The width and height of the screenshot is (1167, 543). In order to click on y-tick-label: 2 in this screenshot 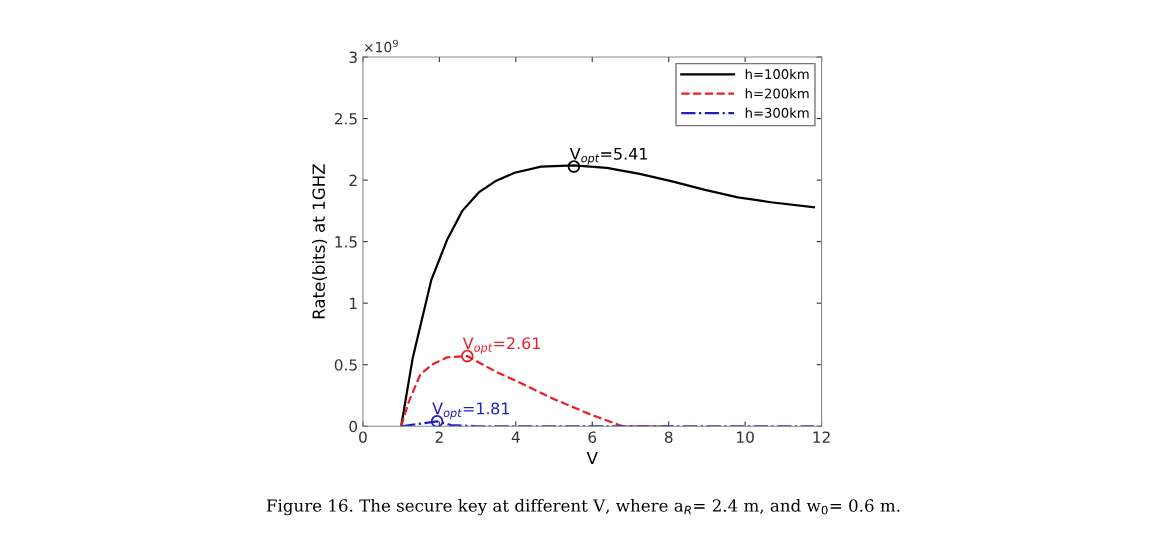, I will do `click(353, 180)`.